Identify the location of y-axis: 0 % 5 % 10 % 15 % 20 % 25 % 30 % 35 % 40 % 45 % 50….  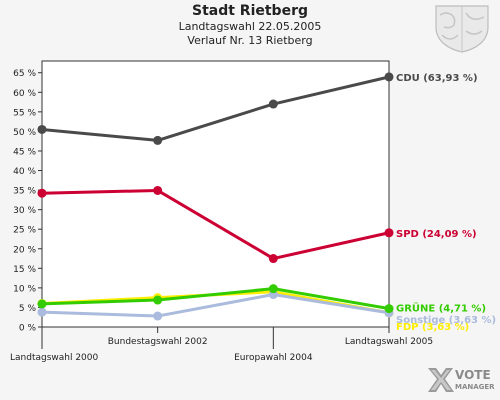
(27, 201).